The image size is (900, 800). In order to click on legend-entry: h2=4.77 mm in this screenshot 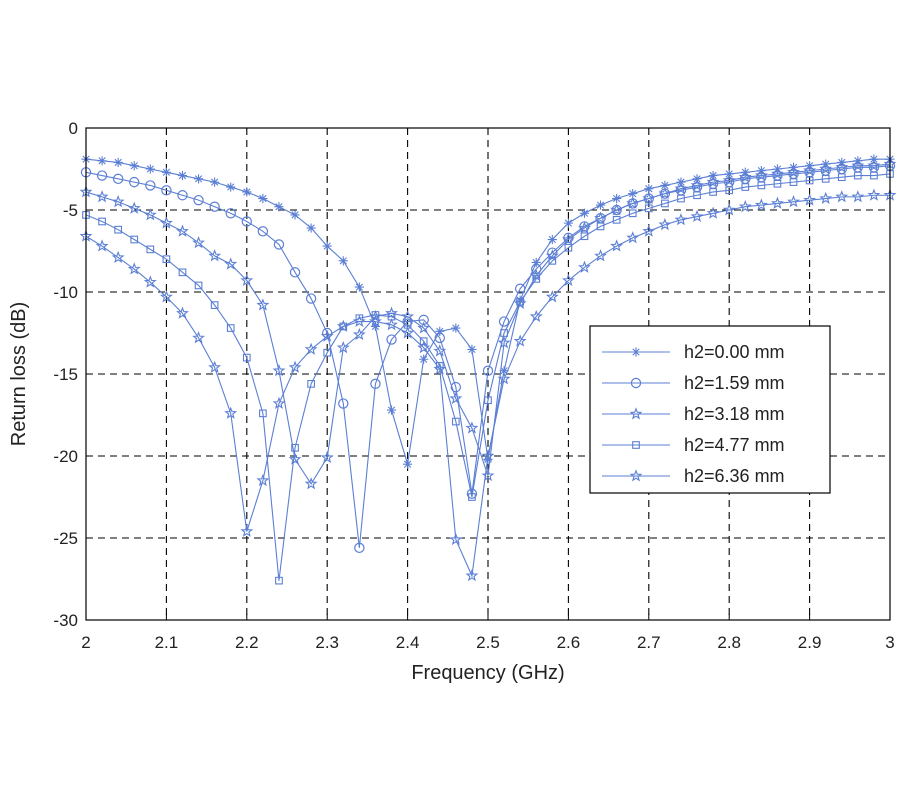, I will do `click(693, 445)`.